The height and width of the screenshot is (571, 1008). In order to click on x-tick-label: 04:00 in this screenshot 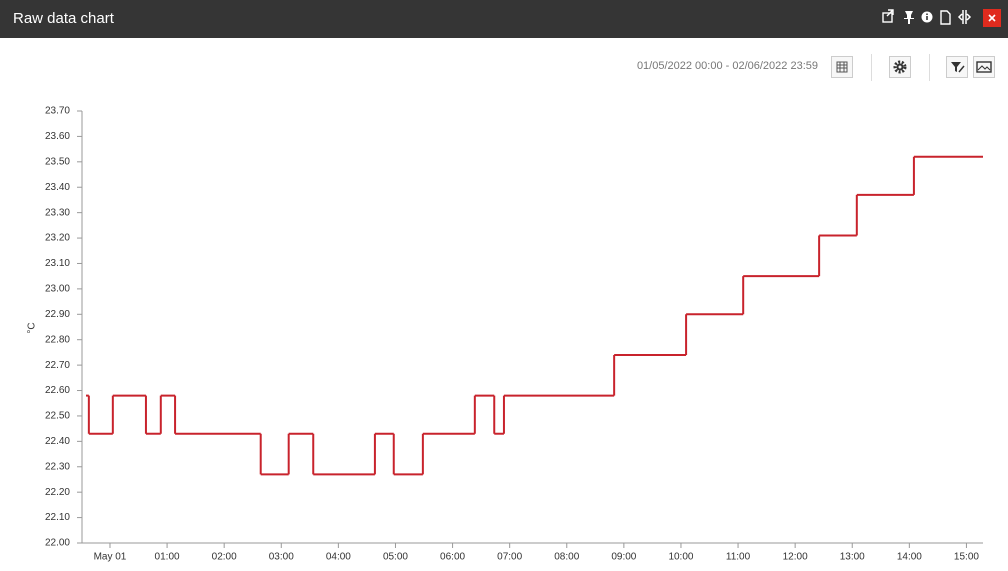, I will do `click(338, 557)`.